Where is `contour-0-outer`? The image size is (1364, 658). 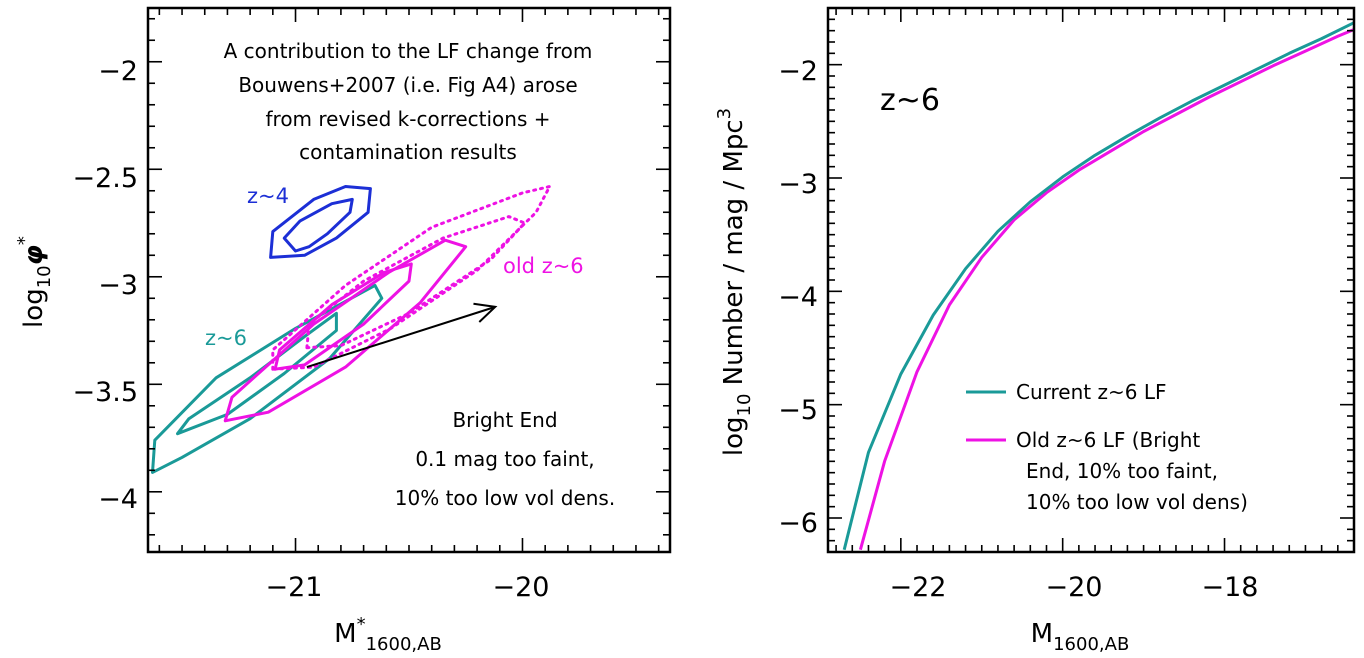
contour-0-outer is located at coordinates (320, 222).